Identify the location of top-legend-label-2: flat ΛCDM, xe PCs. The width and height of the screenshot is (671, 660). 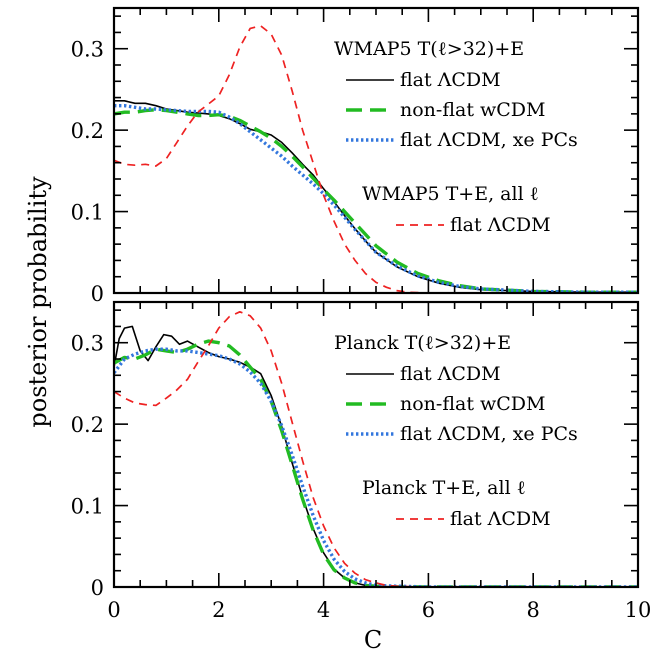
(489, 140).